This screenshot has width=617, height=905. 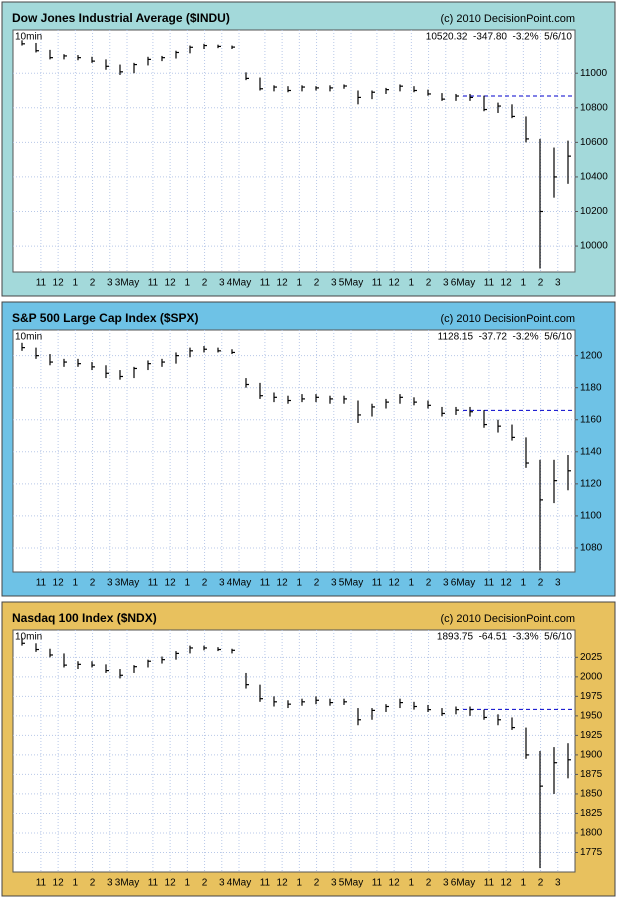 What do you see at coordinates (591, 716) in the screenshot?
I see `y-tick-label: 1950` at bounding box center [591, 716].